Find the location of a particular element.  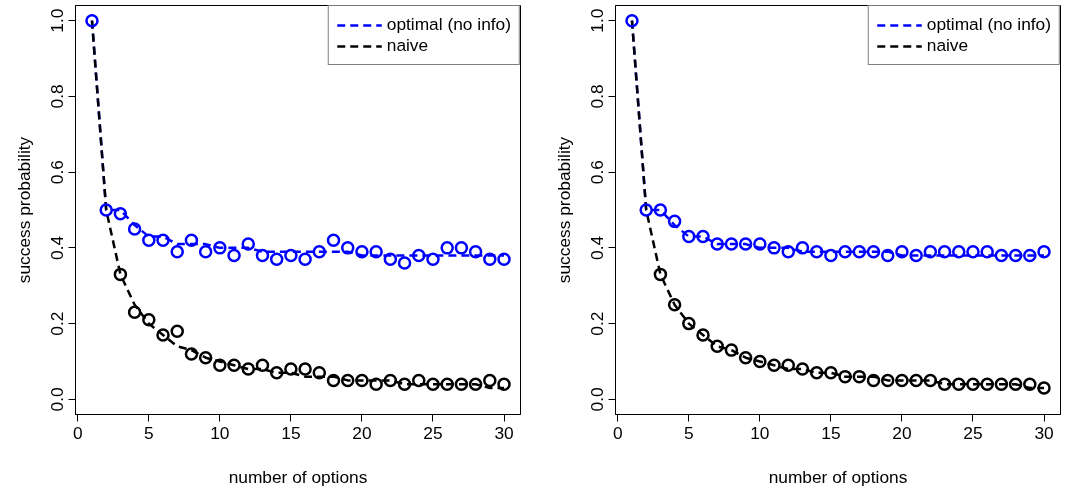

y-tick-label: 0.6 is located at coordinates (597, 172).